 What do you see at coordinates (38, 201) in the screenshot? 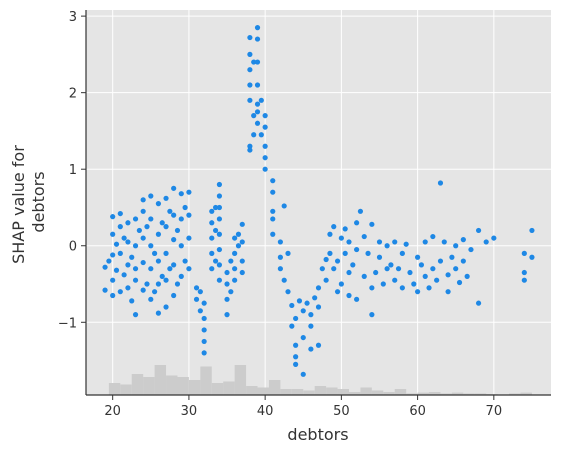
I see `y-axis-label-line-2: debtors` at bounding box center [38, 201].